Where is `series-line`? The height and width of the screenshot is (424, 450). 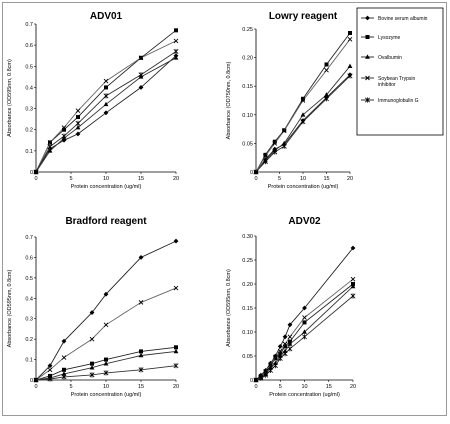
series-line is located at coordinates (304, 329).